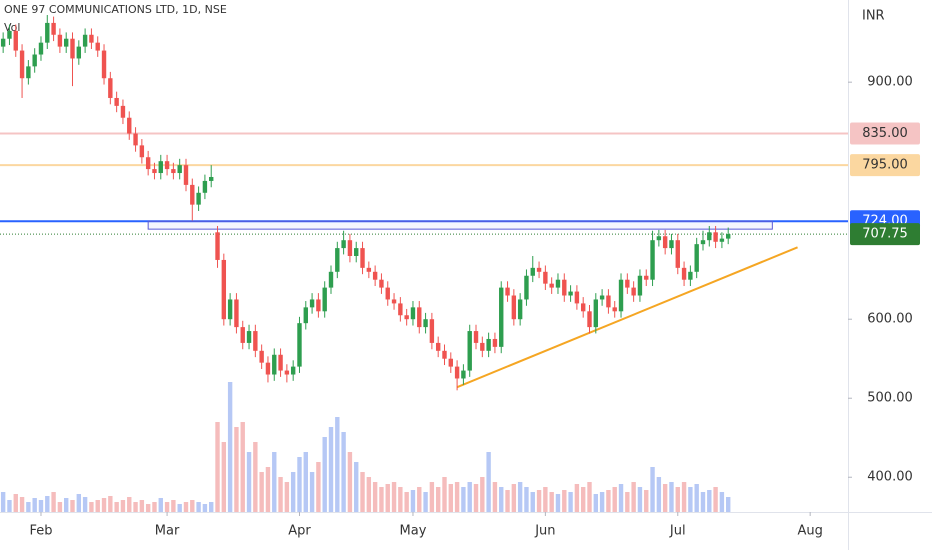  Describe the element at coordinates (12, 27) in the screenshot. I see `volume-label: Vol` at that location.